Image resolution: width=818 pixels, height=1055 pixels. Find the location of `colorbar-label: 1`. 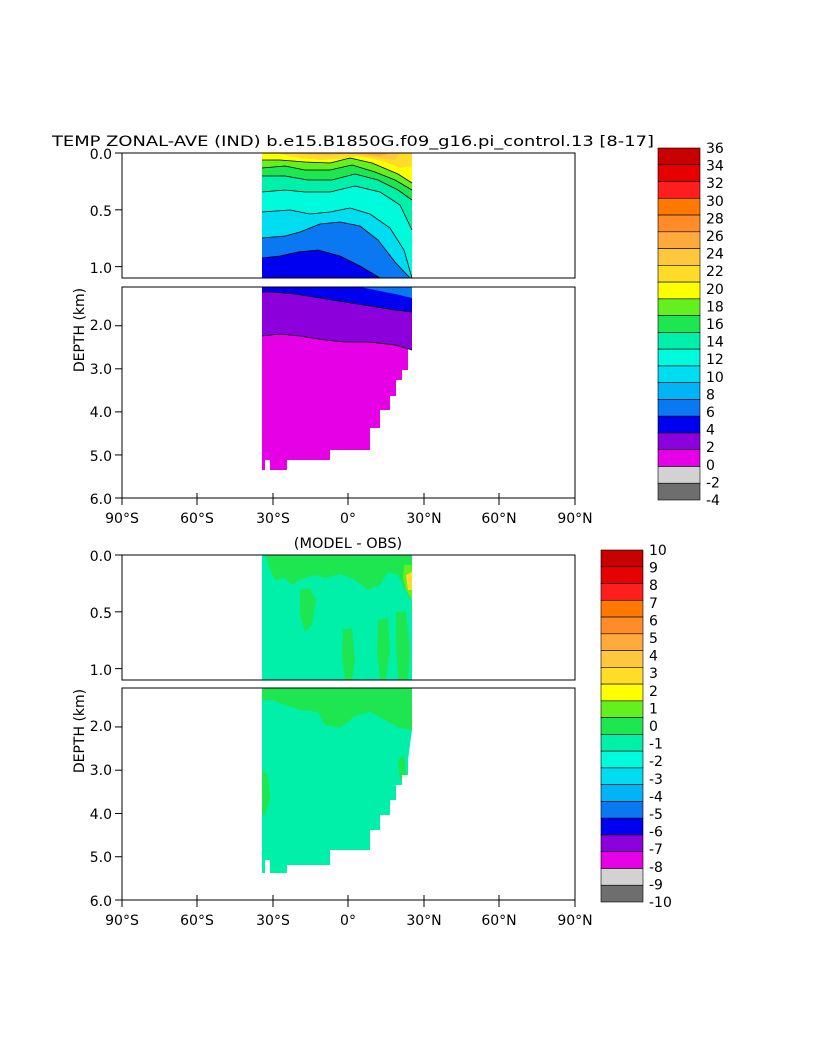

colorbar-label: 1 is located at coordinates (653, 709).